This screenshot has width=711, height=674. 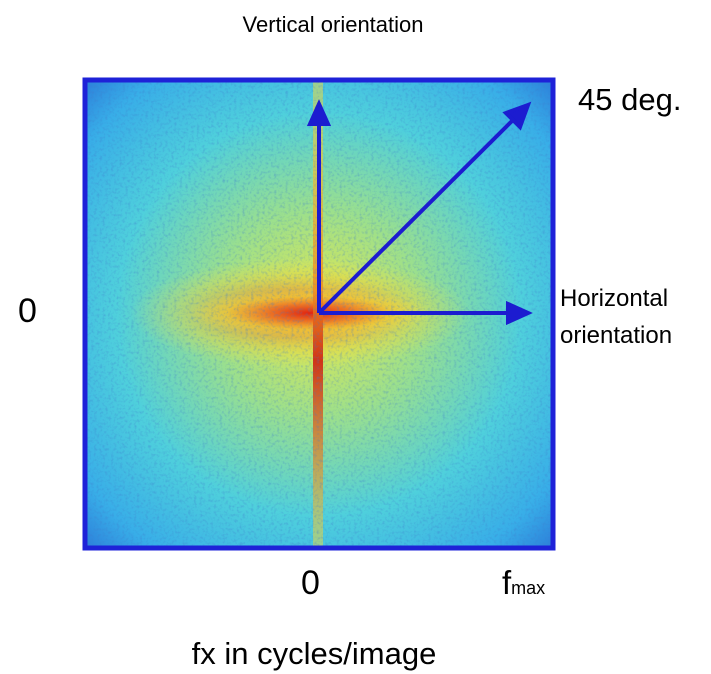 I want to click on horizontal-label: Horizontal, so click(x=614, y=298).